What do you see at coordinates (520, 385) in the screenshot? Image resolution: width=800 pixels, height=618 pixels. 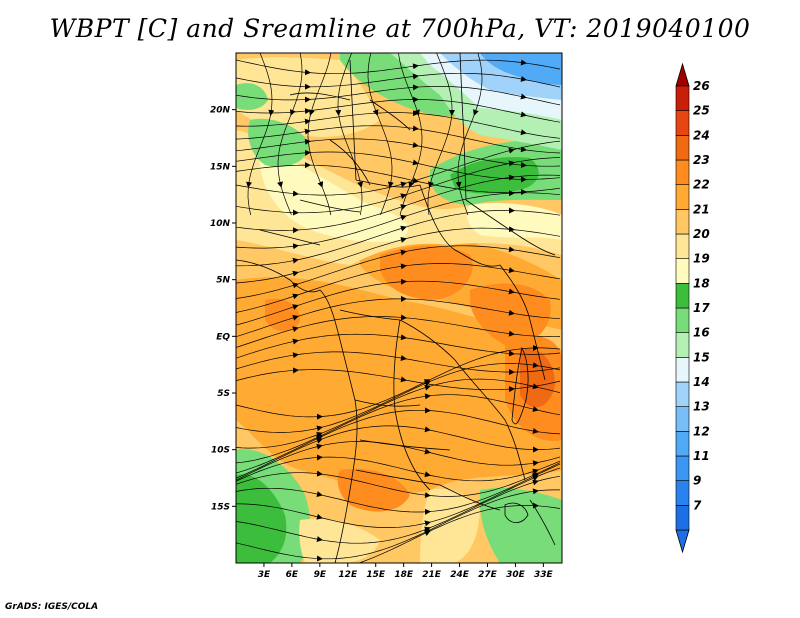 I see `lake-outline` at bounding box center [520, 385].